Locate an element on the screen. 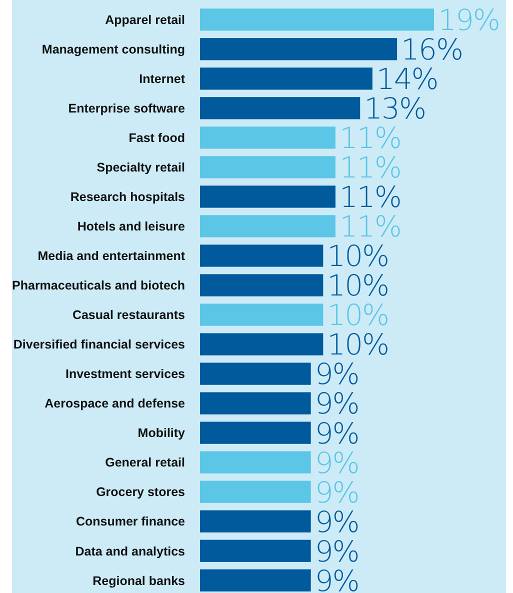  y-tick-label: Fast food is located at coordinates (156, 138).